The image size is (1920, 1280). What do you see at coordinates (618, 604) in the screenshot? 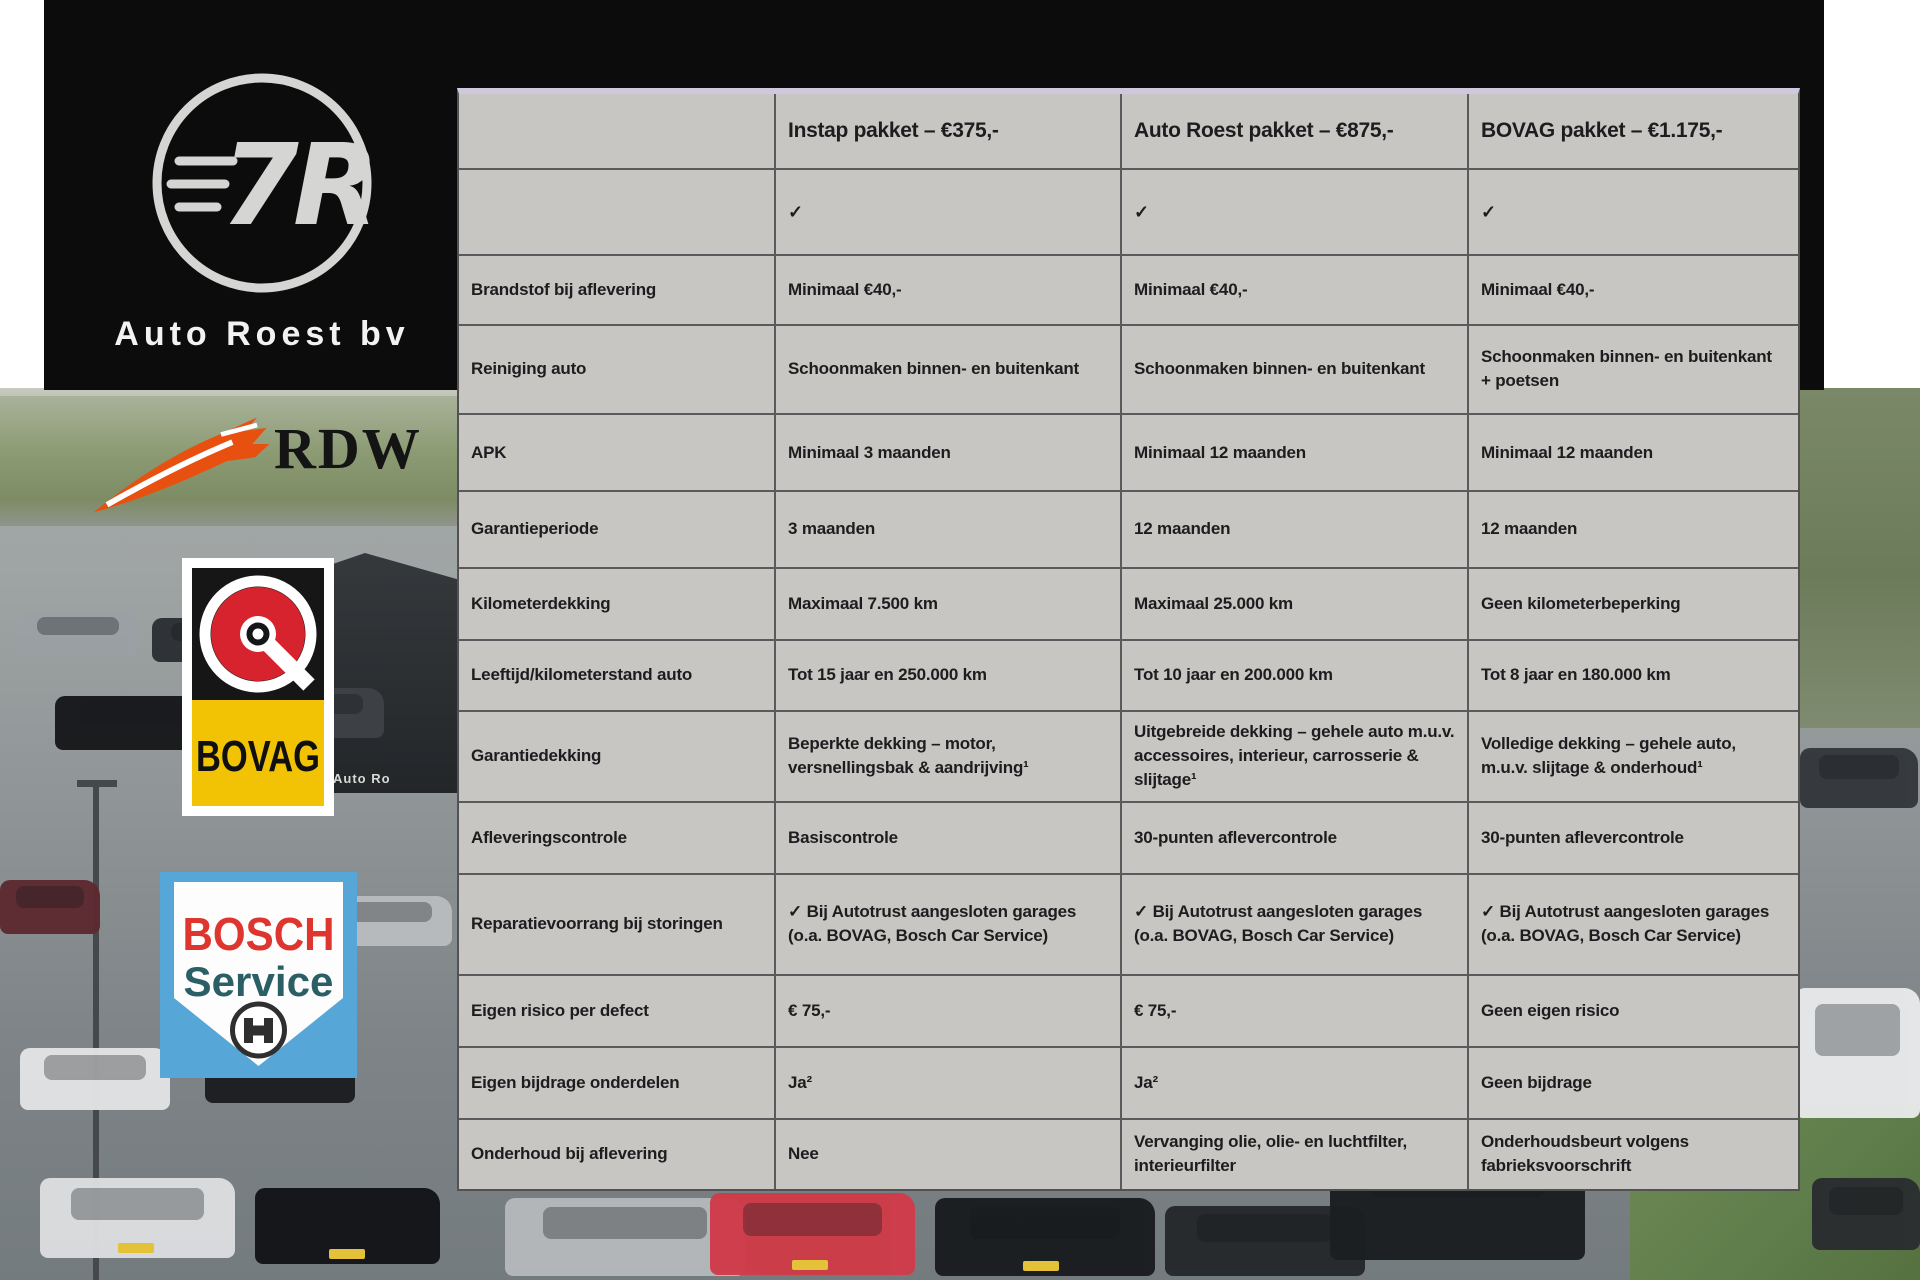
I see `row-label: Kilometerdekking` at bounding box center [618, 604].